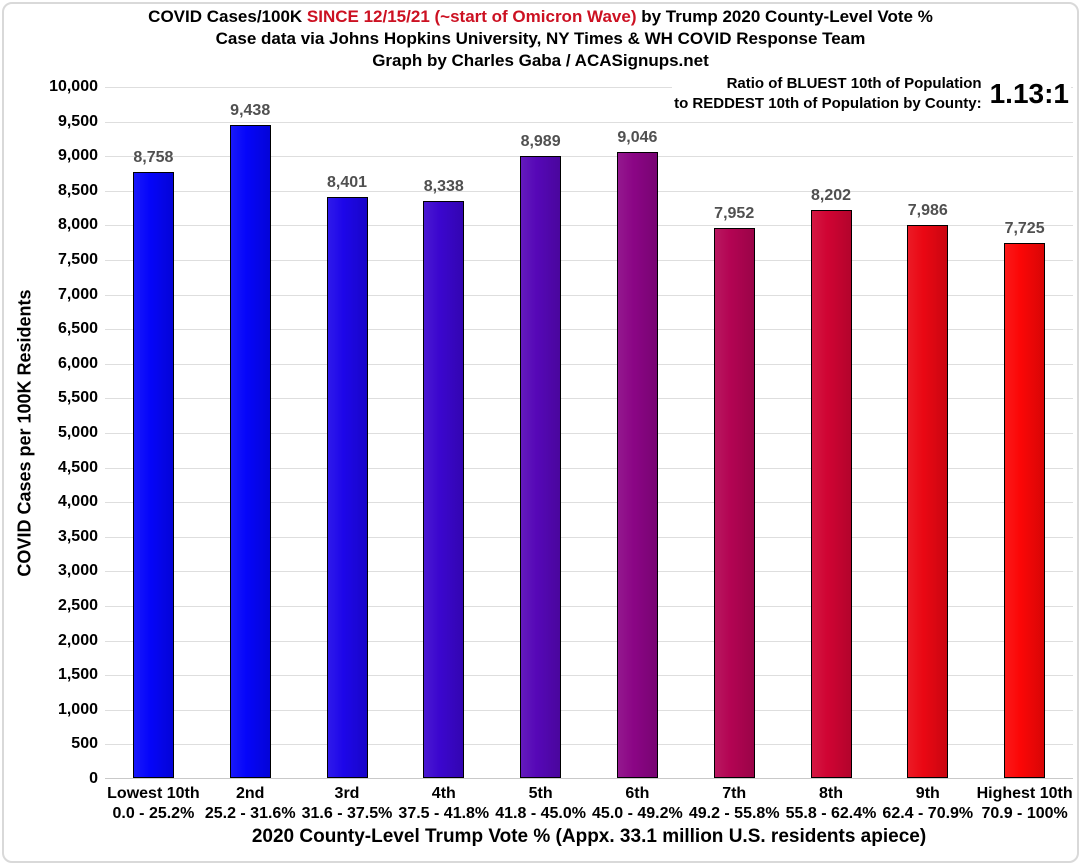 This screenshot has height=865, width=1081. Describe the element at coordinates (1024, 813) in the screenshot. I see `x-range-label-highest-10th: 70.9 - 100%` at that location.